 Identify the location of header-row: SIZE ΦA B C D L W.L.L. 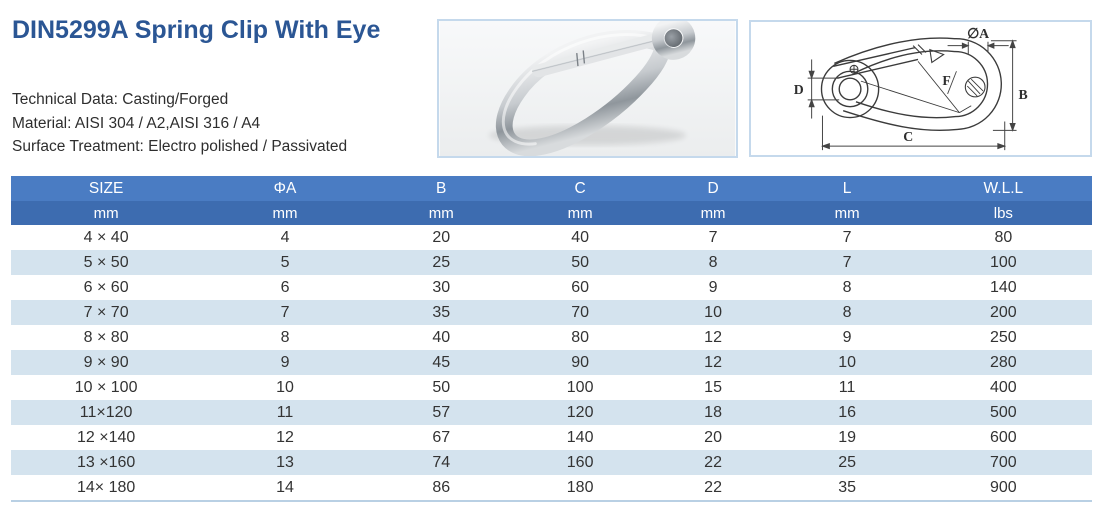
(551, 188).